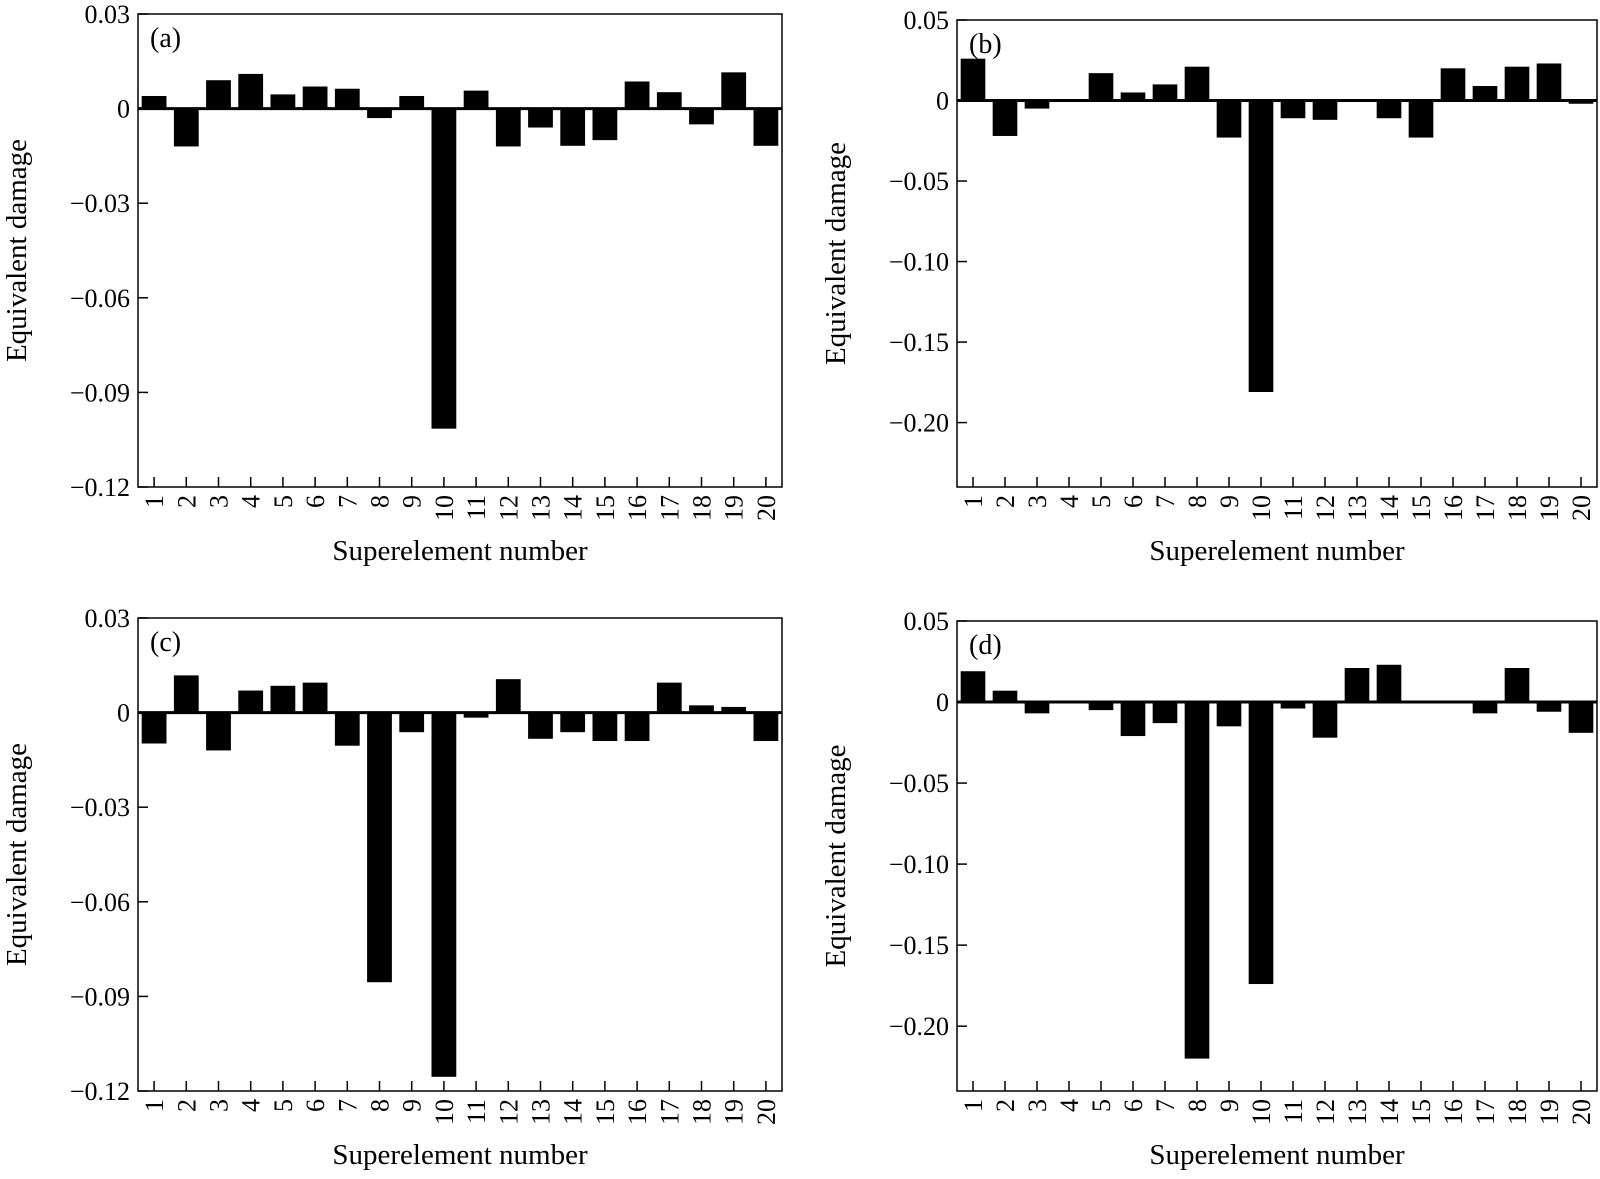  What do you see at coordinates (1069, 1105) in the screenshot?
I see `x-tick-label: 4` at bounding box center [1069, 1105].